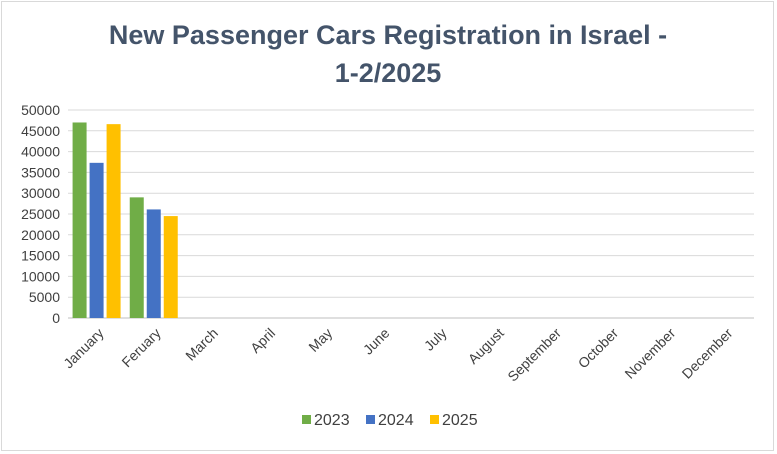 This screenshot has height=454, width=777. Describe the element at coordinates (649, 353) in the screenshot. I see `x-tick-label: November` at that location.